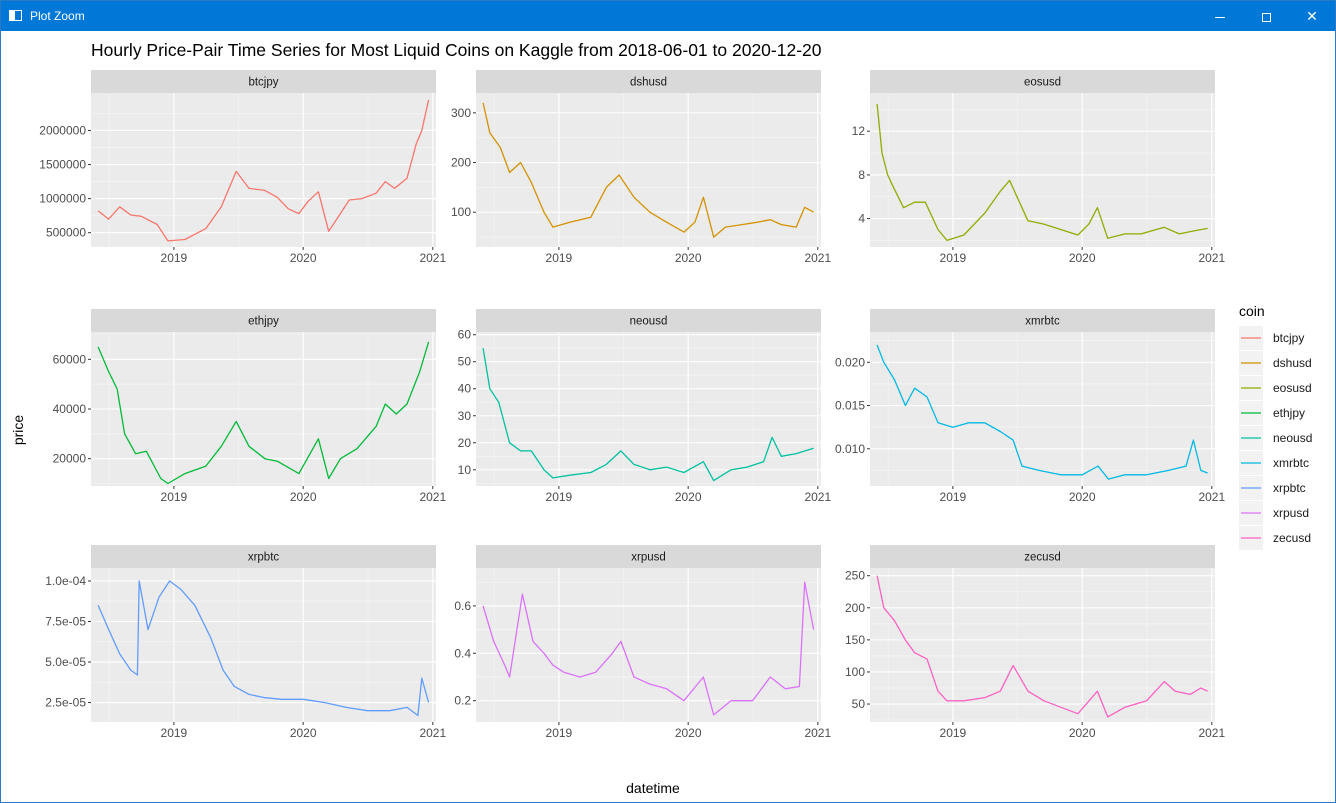 The image size is (1336, 803). I want to click on legend-item-dshusd: dshusd, so click(1275, 363).